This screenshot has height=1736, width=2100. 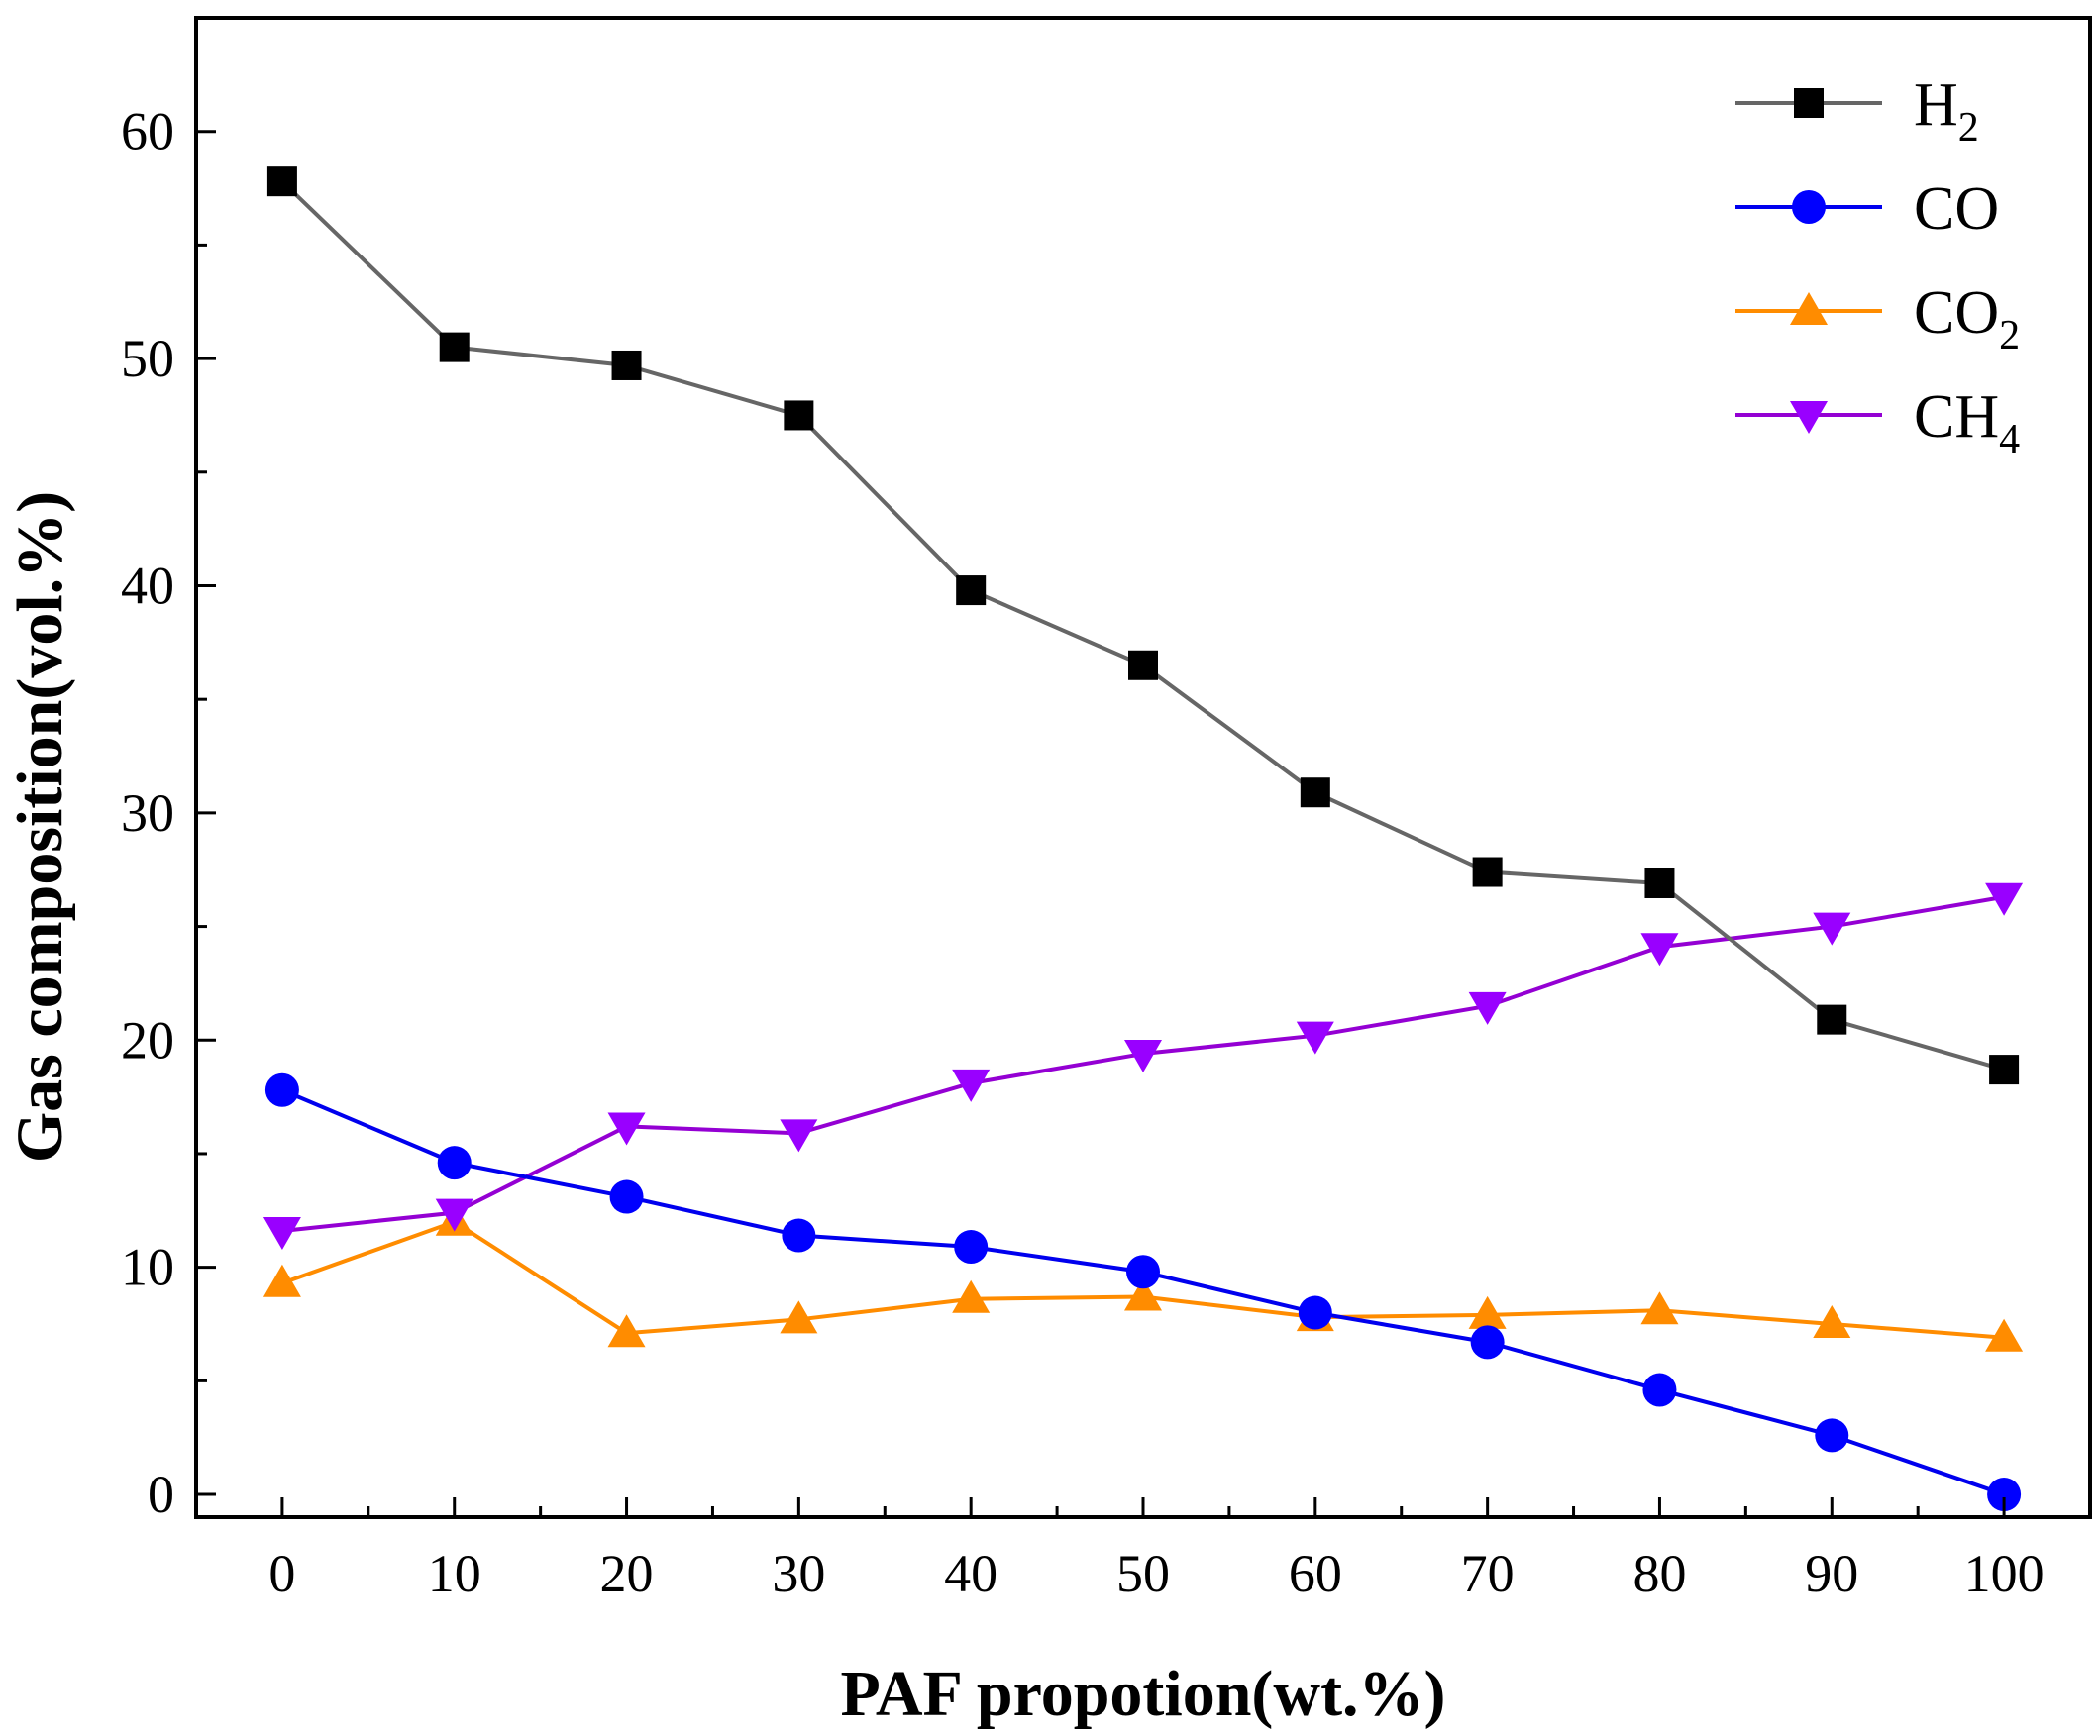 What do you see at coordinates (147, 358) in the screenshot?
I see `y-tick-label: 50` at bounding box center [147, 358].